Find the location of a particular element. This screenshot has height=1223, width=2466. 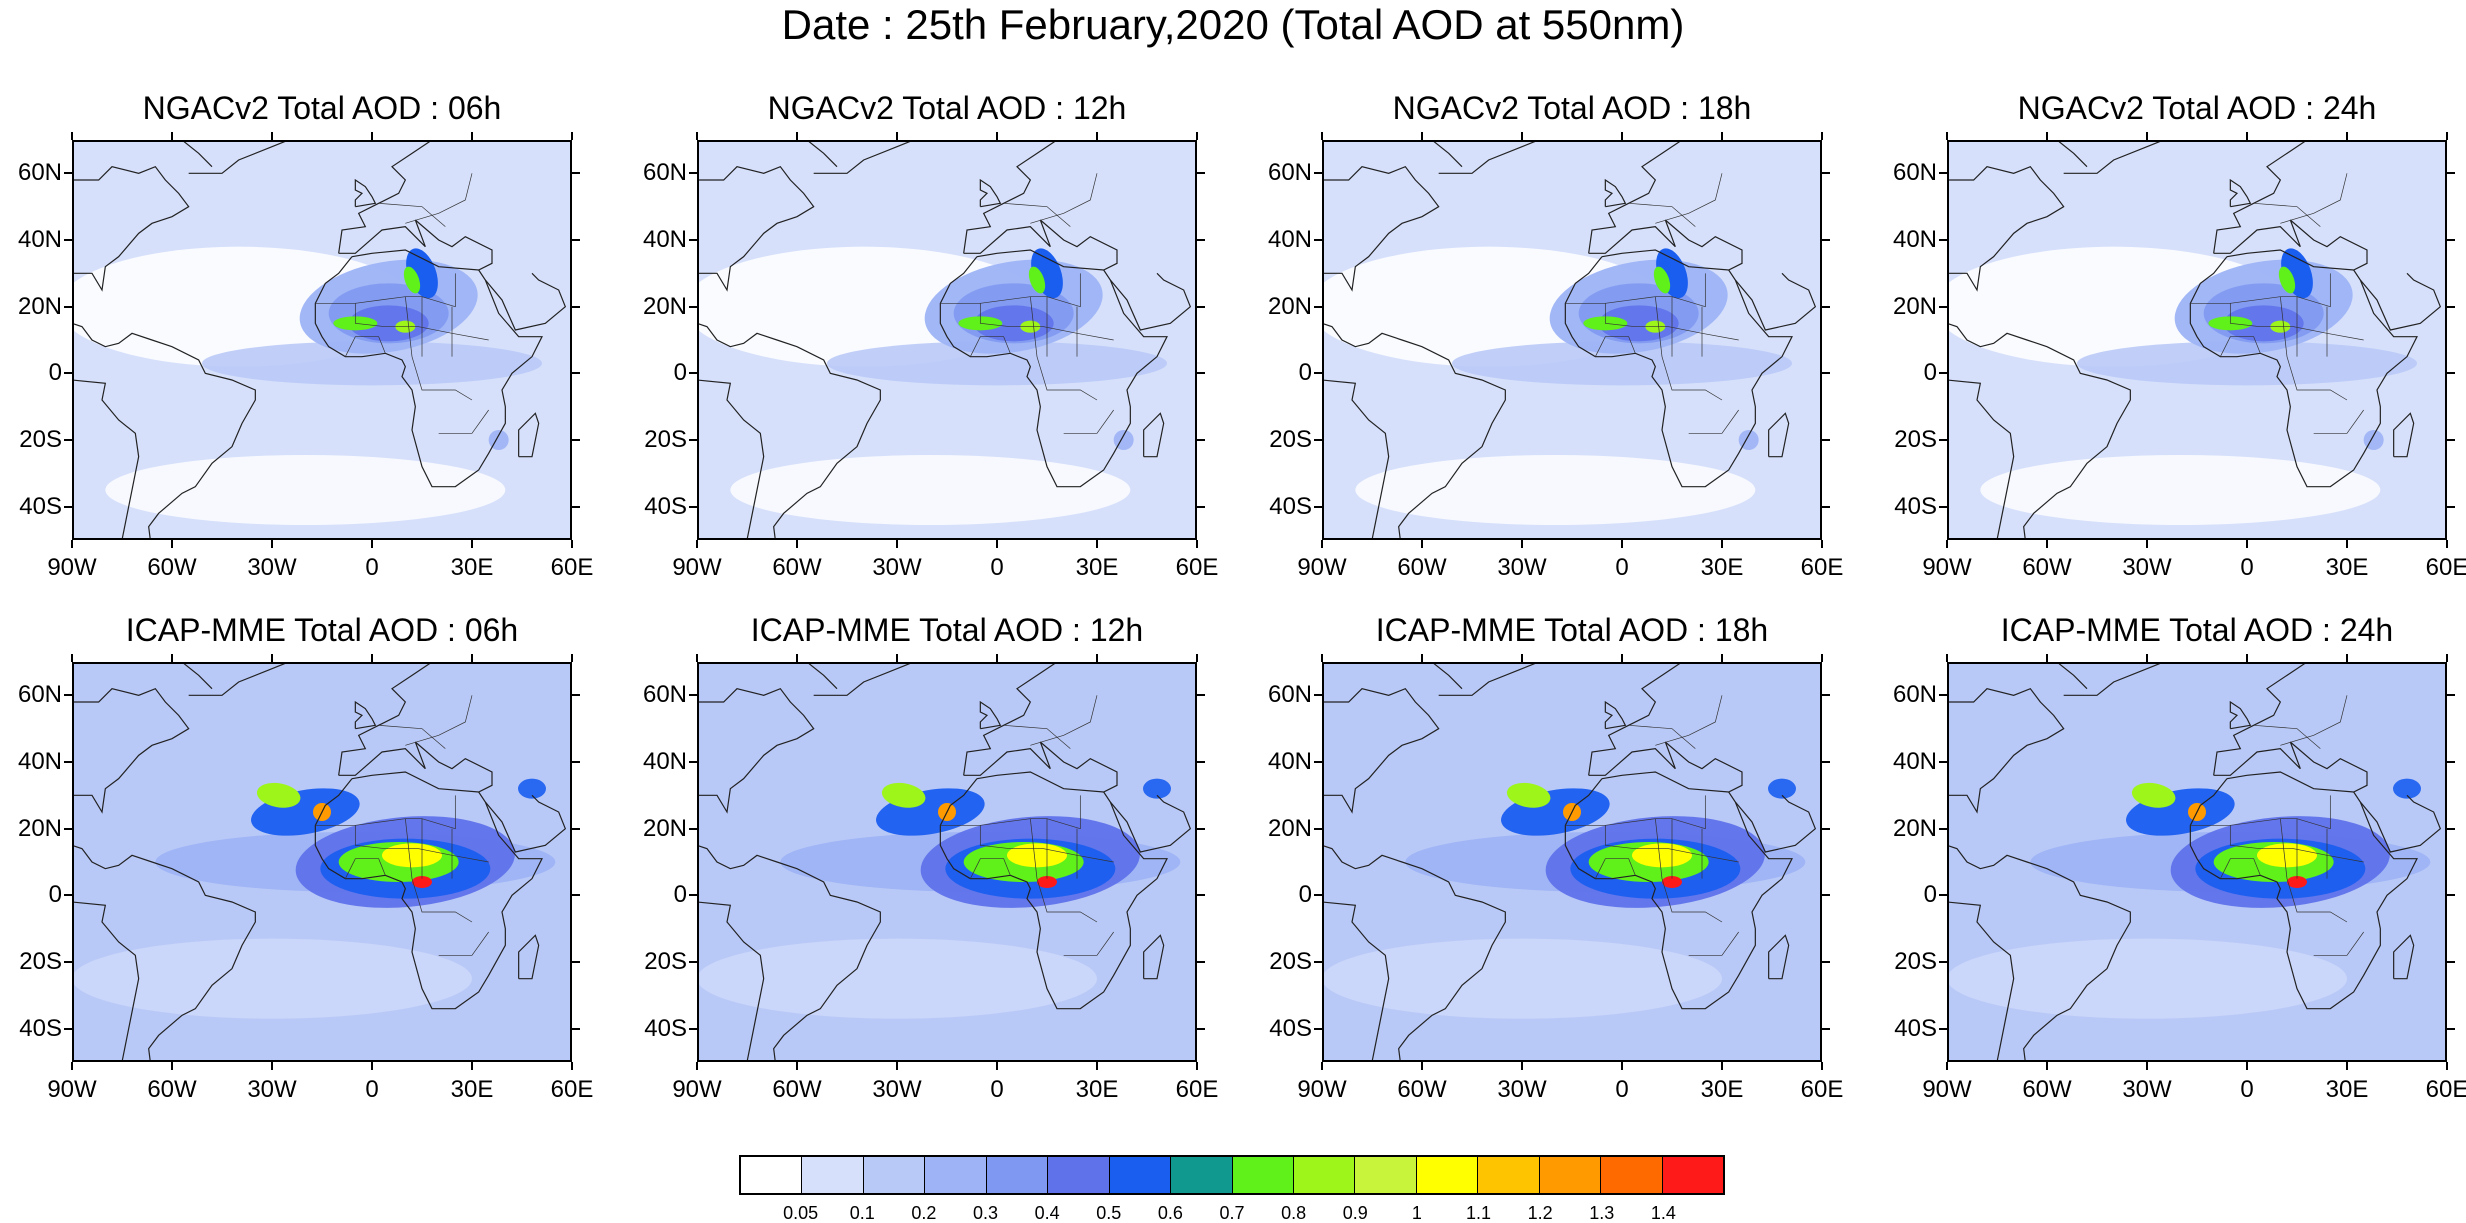

colorbar-label: 0.6 is located at coordinates (1170, 1213).